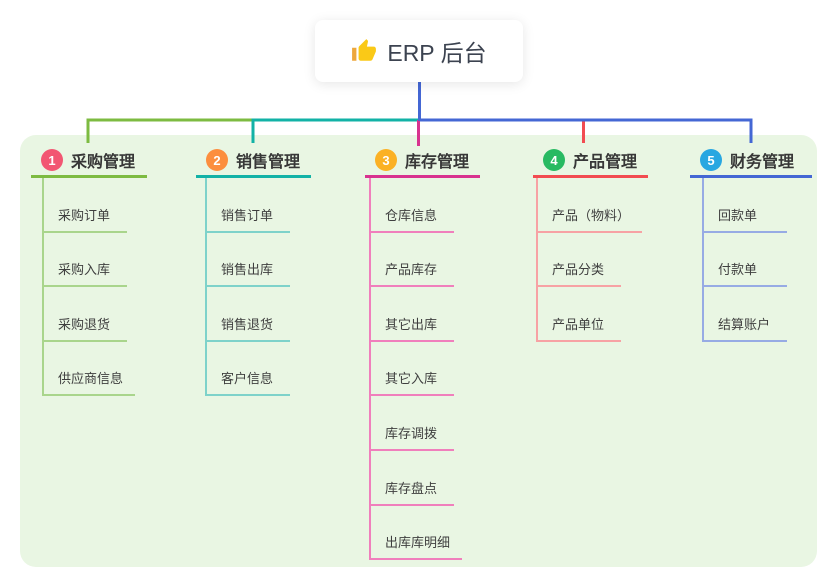 The height and width of the screenshot is (588, 839). What do you see at coordinates (578, 260) in the screenshot?
I see `child-node: 产品分类` at bounding box center [578, 260].